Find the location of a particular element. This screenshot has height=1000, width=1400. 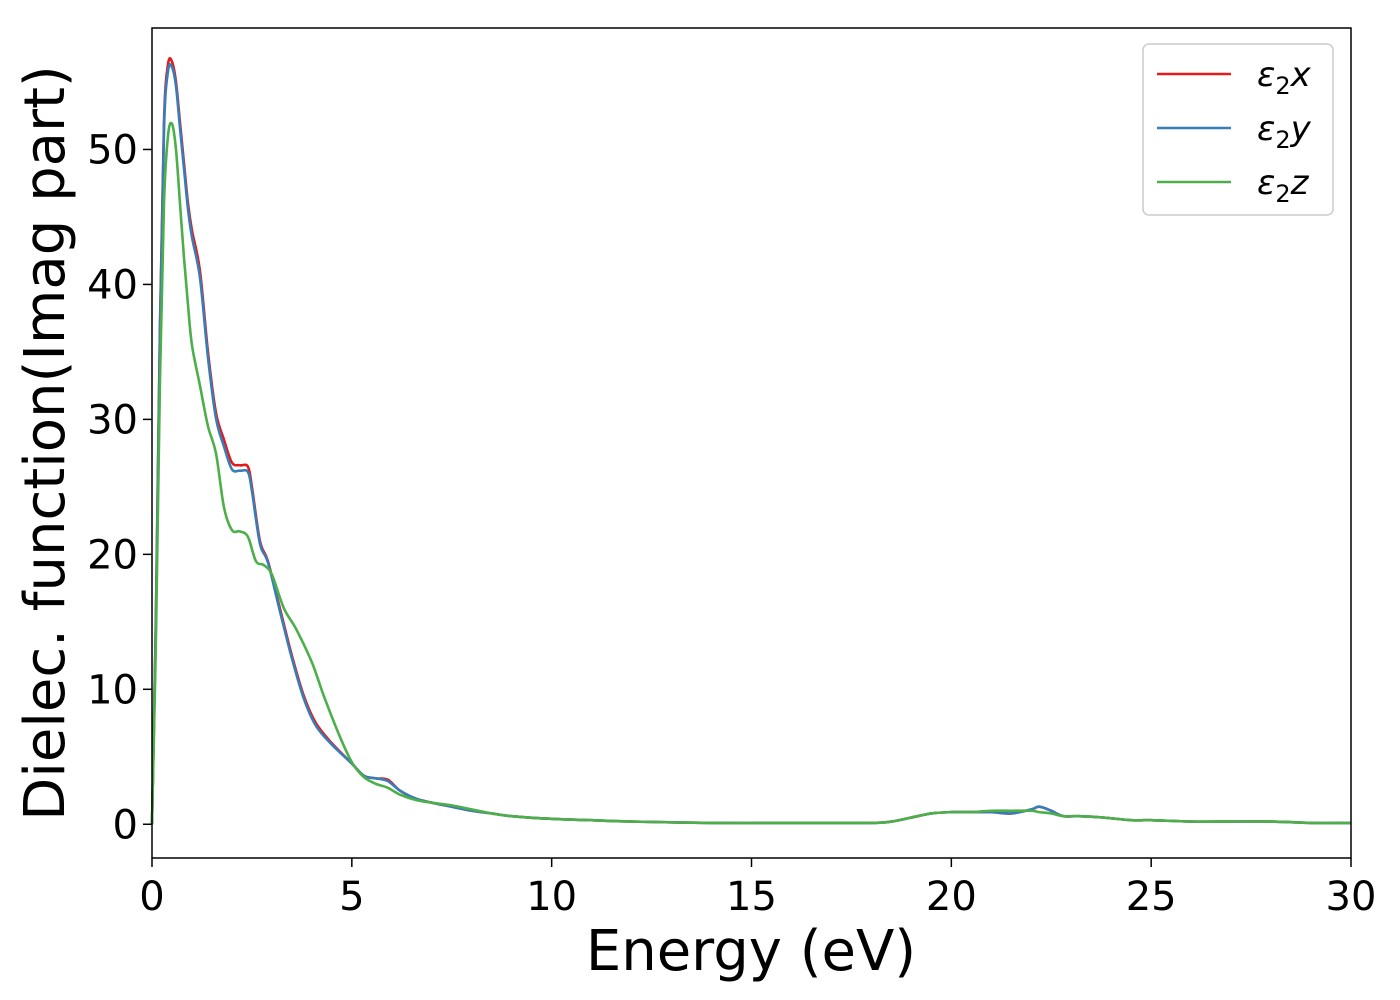

x-tick-label: 0 is located at coordinates (151, 897).